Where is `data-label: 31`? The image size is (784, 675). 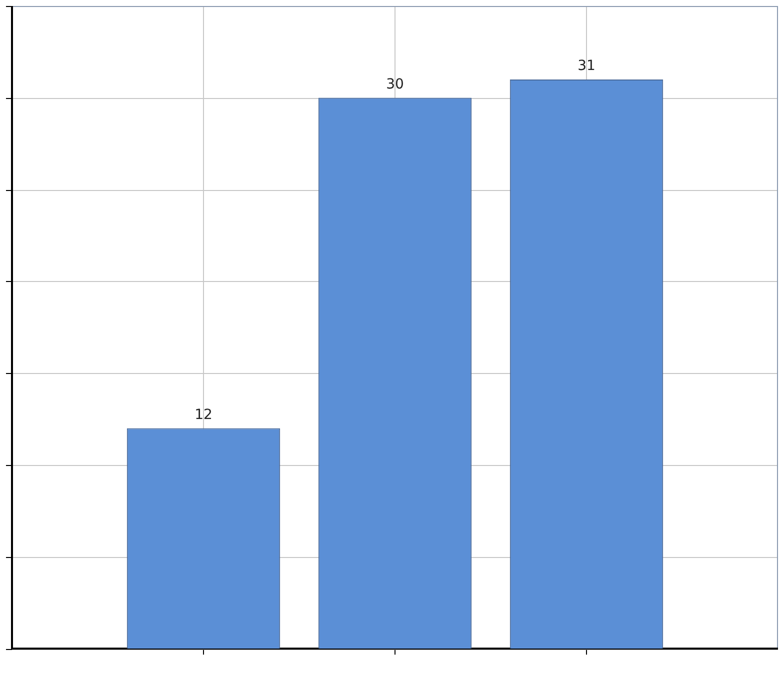 data-label: 31 is located at coordinates (587, 66).